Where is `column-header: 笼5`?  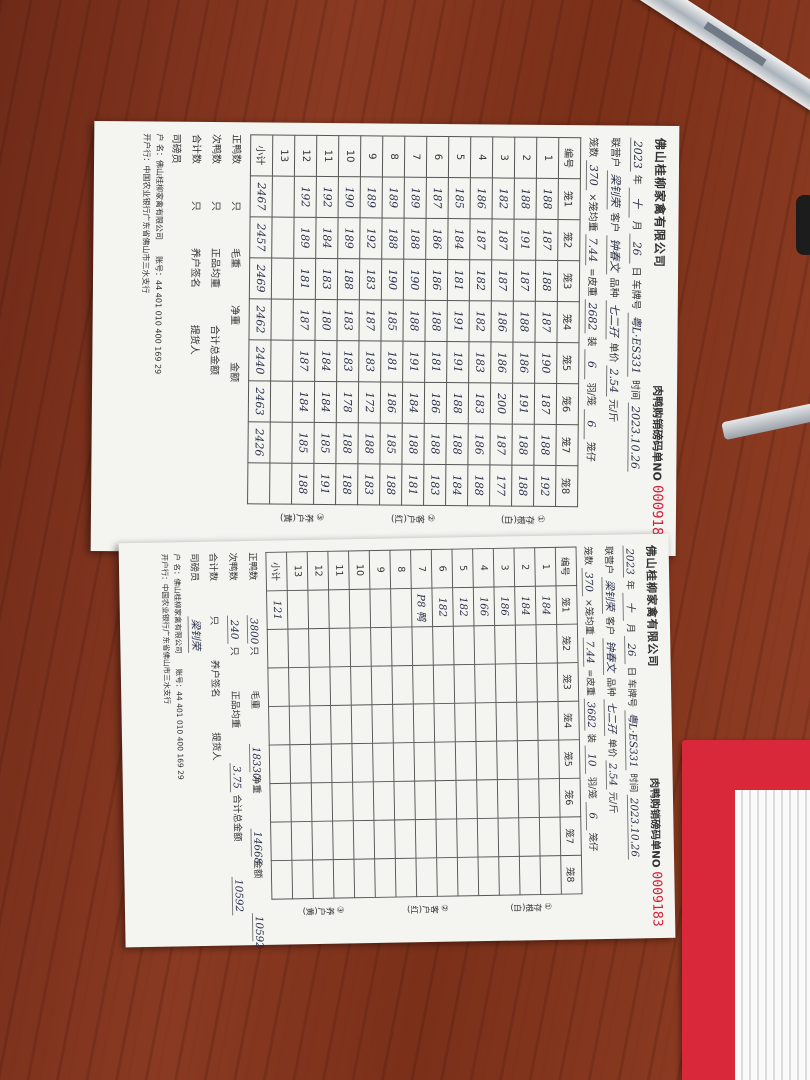 column-header: 笼5 is located at coordinates (569, 759).